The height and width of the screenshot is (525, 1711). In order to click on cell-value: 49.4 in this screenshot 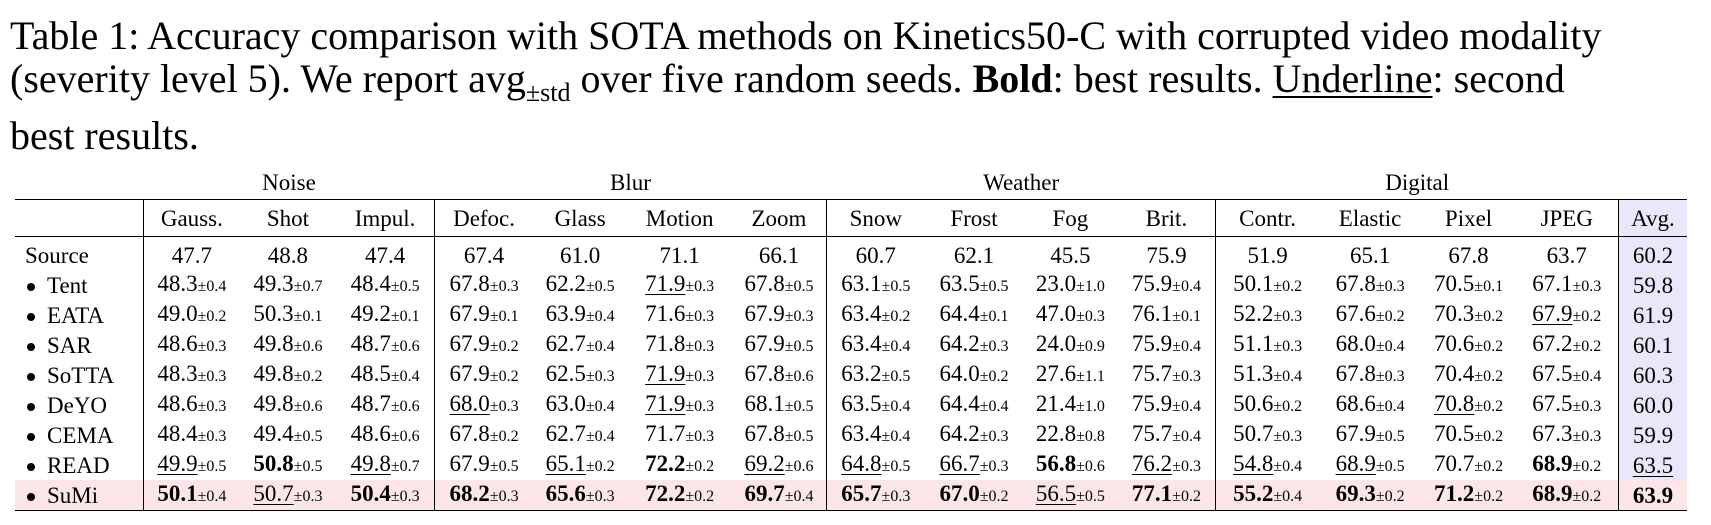, I will do `click(273, 433)`.